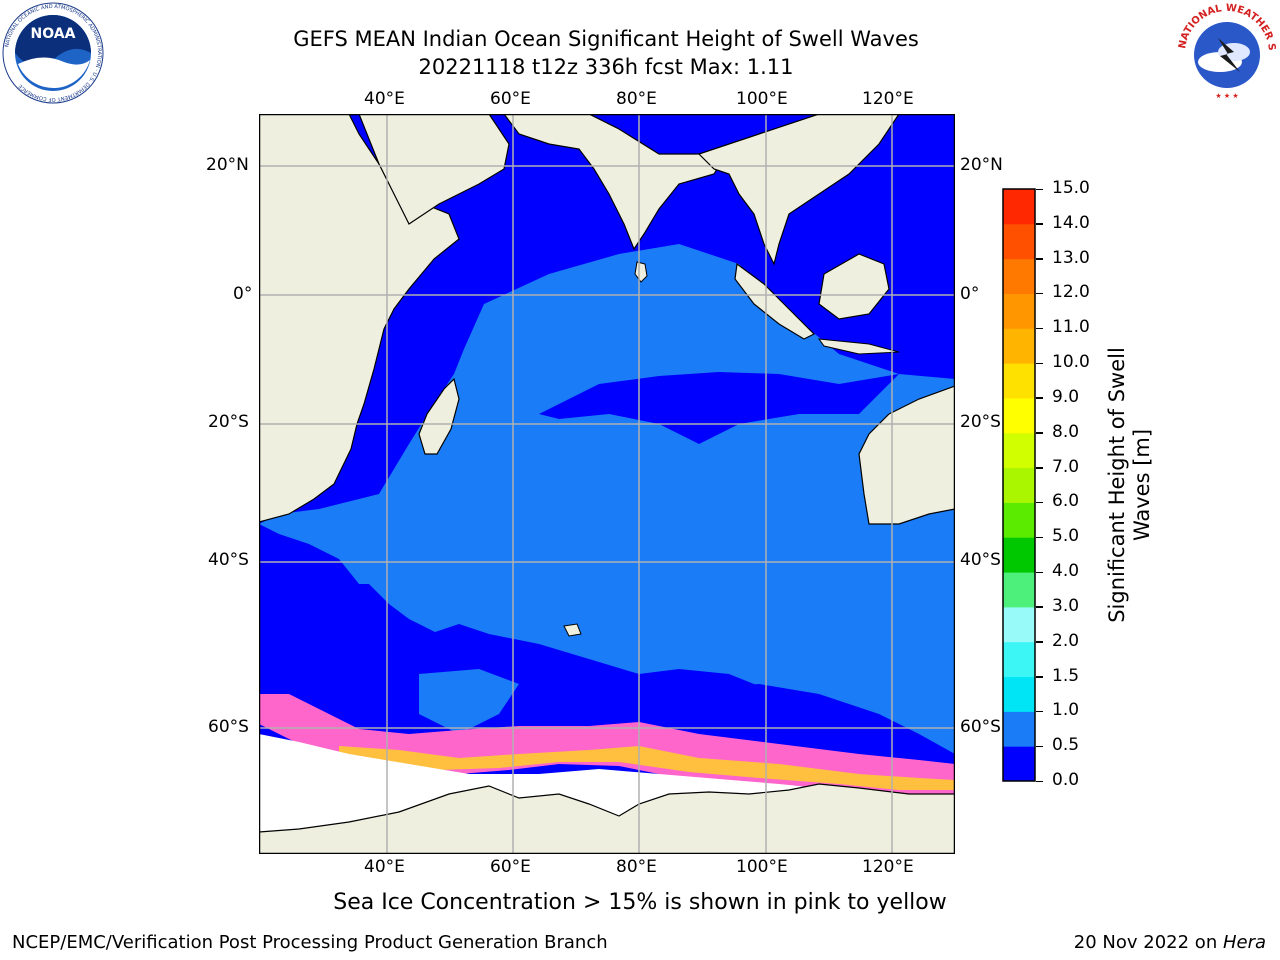 This screenshot has height=960, width=1280. Describe the element at coordinates (1066, 605) in the screenshot. I see `colorbar-tick-label: 3.0` at that location.